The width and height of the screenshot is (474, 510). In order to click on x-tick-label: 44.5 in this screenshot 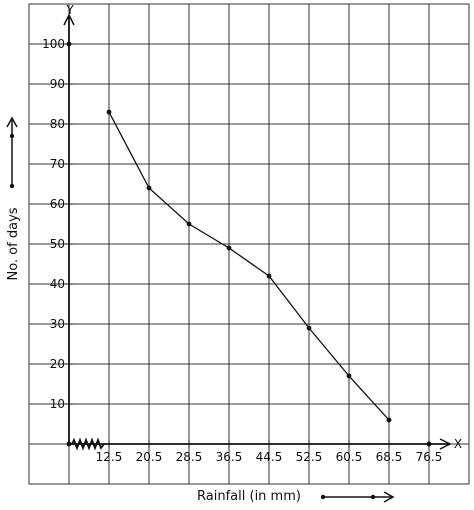, I will do `click(269, 457)`.